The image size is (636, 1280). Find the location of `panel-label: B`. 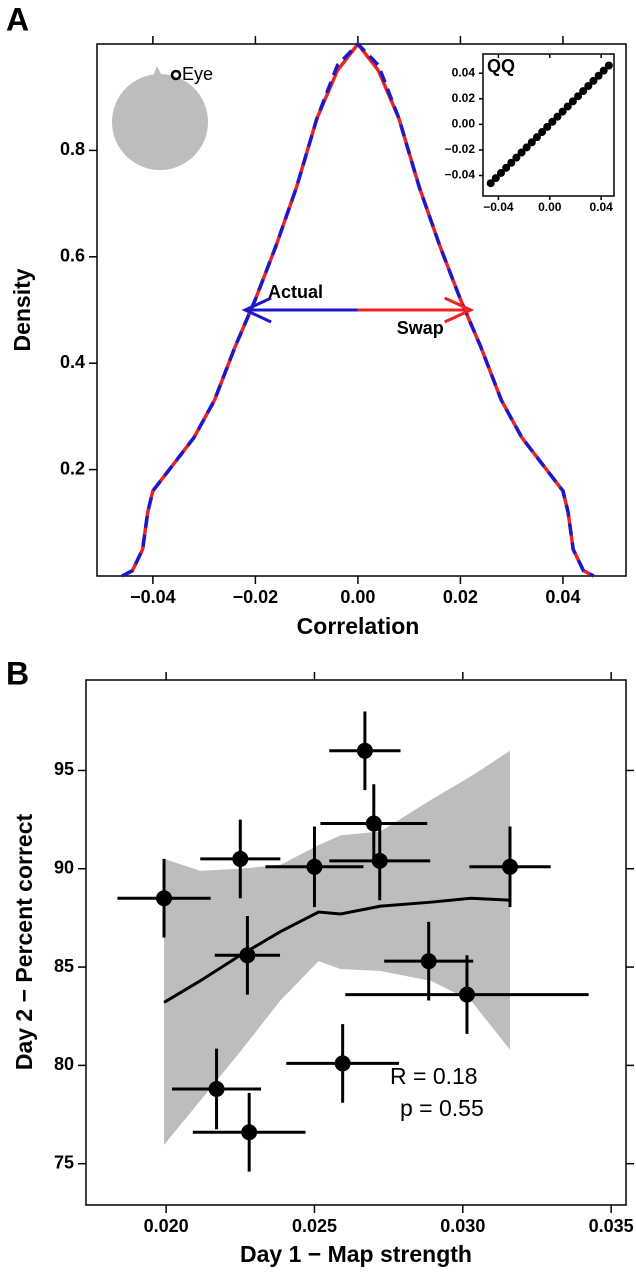

panel-label: B is located at coordinates (17, 673).